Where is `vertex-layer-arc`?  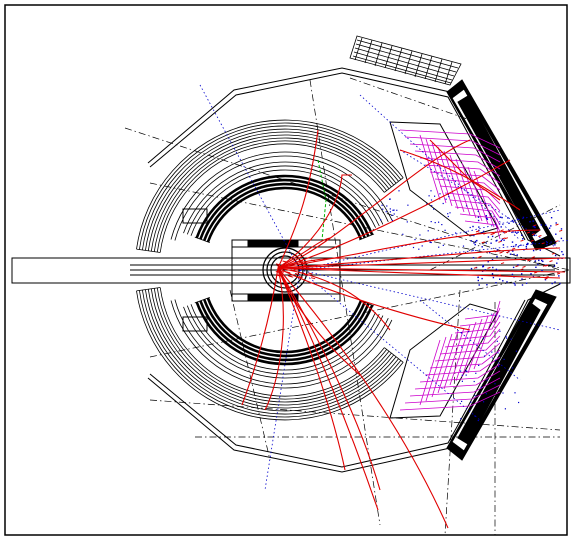 vertex-layer-arc is located at coordinates (285, 281).